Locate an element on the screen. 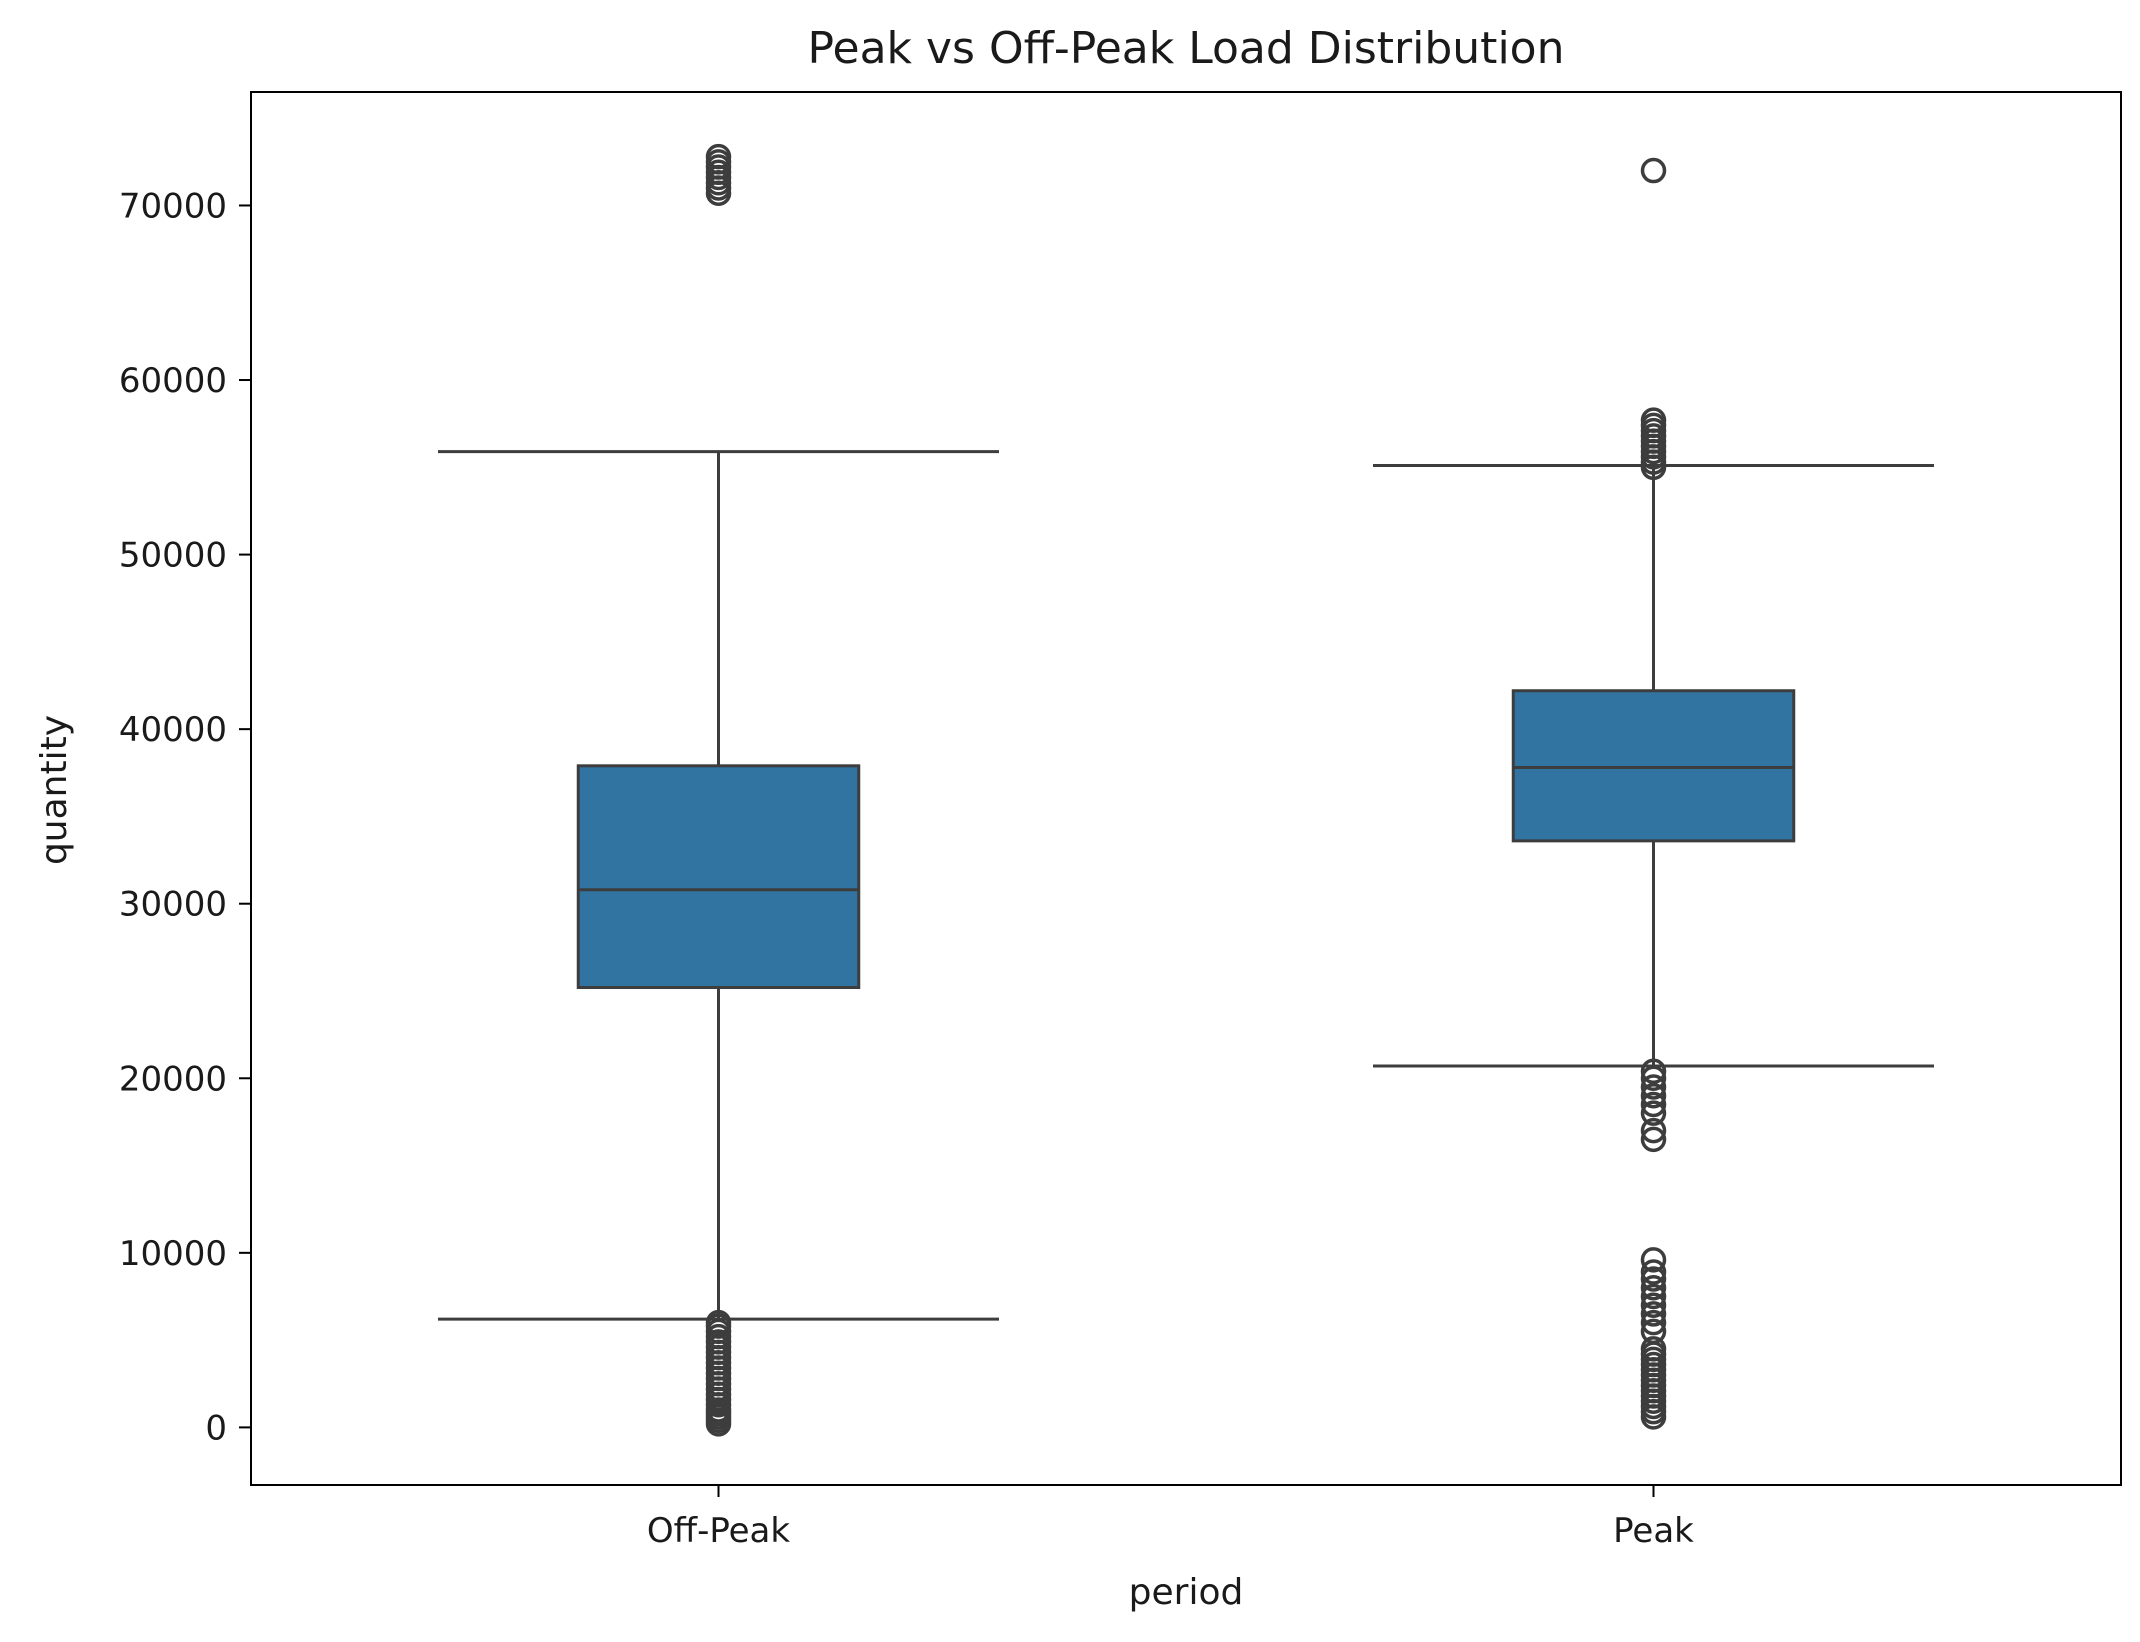  x-tick-label: Off-Peak is located at coordinates (718, 1531).